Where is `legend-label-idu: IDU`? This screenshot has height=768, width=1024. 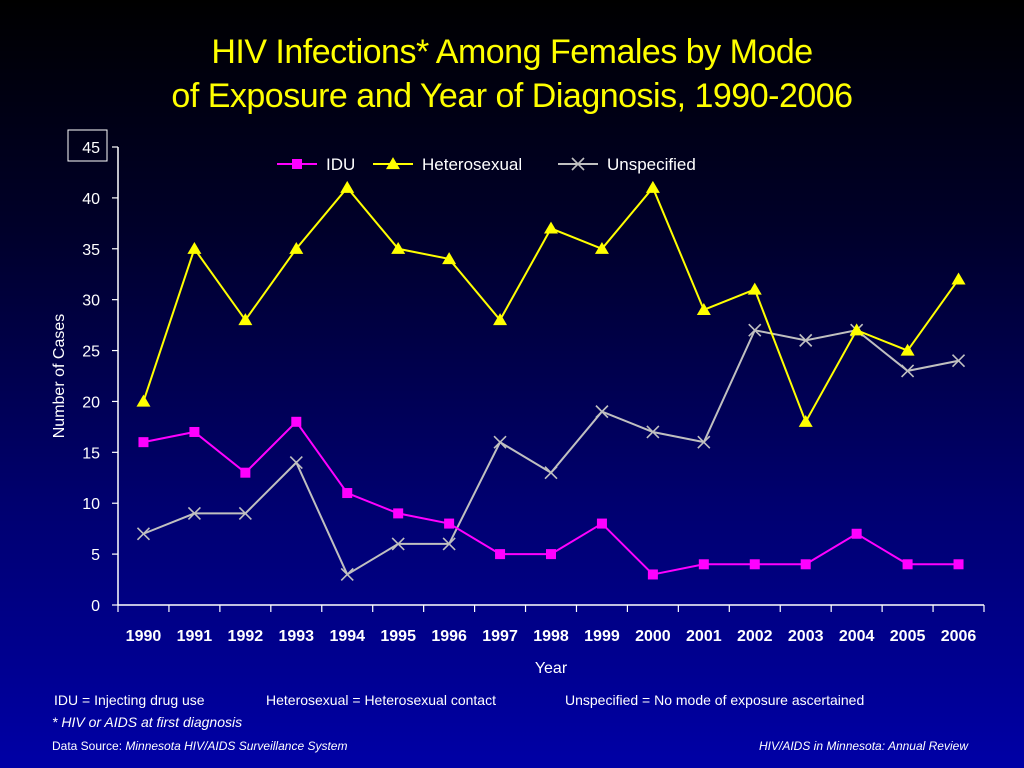
legend-label-idu: IDU is located at coordinates (340, 164).